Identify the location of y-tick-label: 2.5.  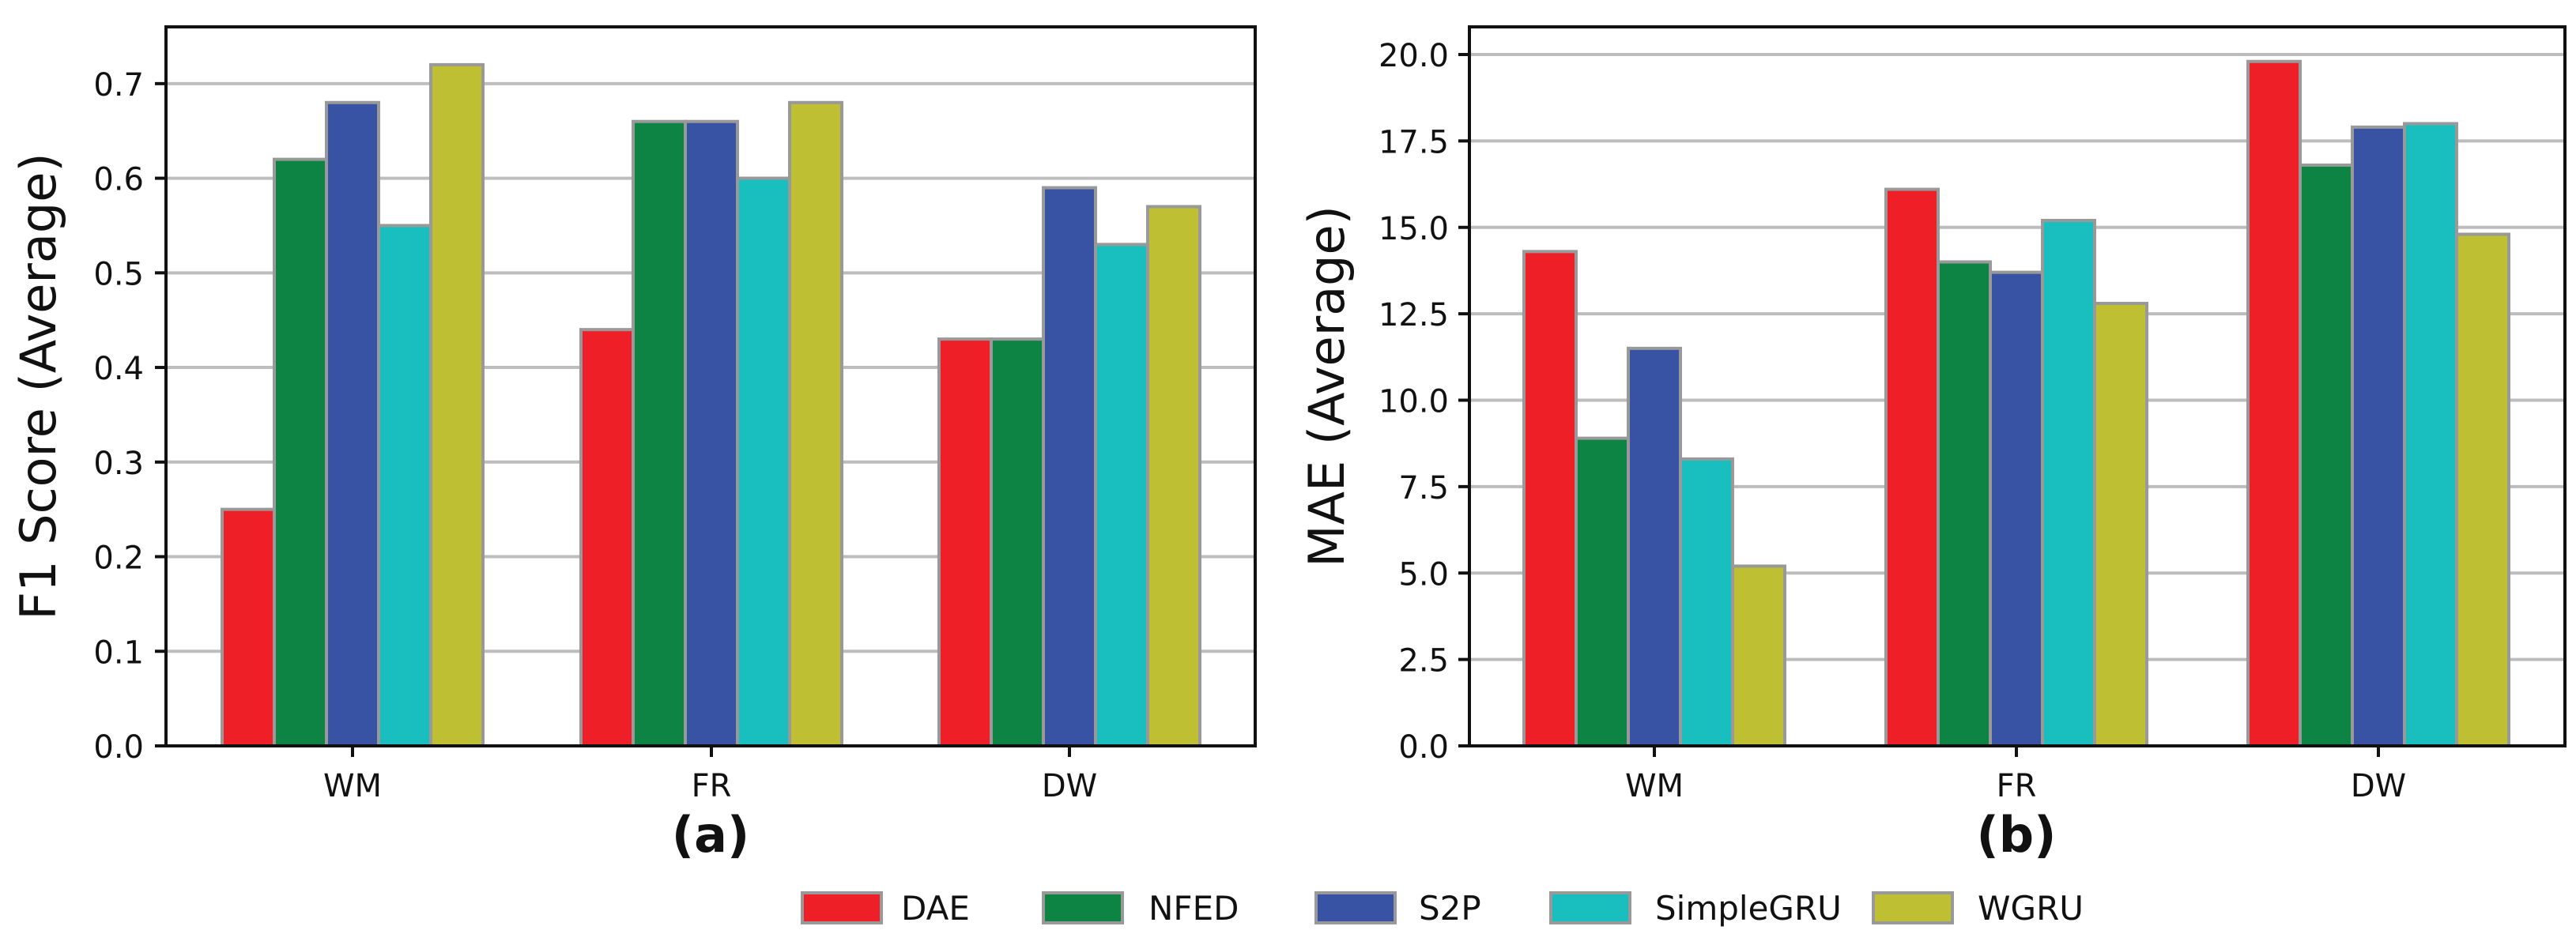
(1423, 661).